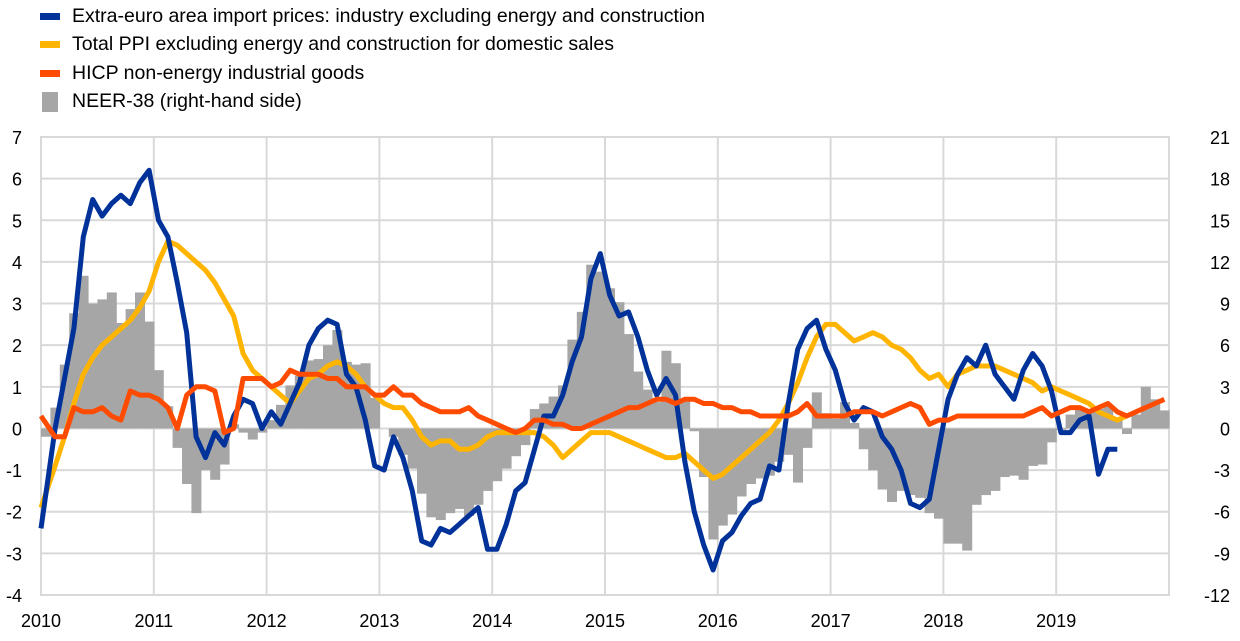  Describe the element at coordinates (605, 621) in the screenshot. I see `x-tick-label: 2015` at that location.